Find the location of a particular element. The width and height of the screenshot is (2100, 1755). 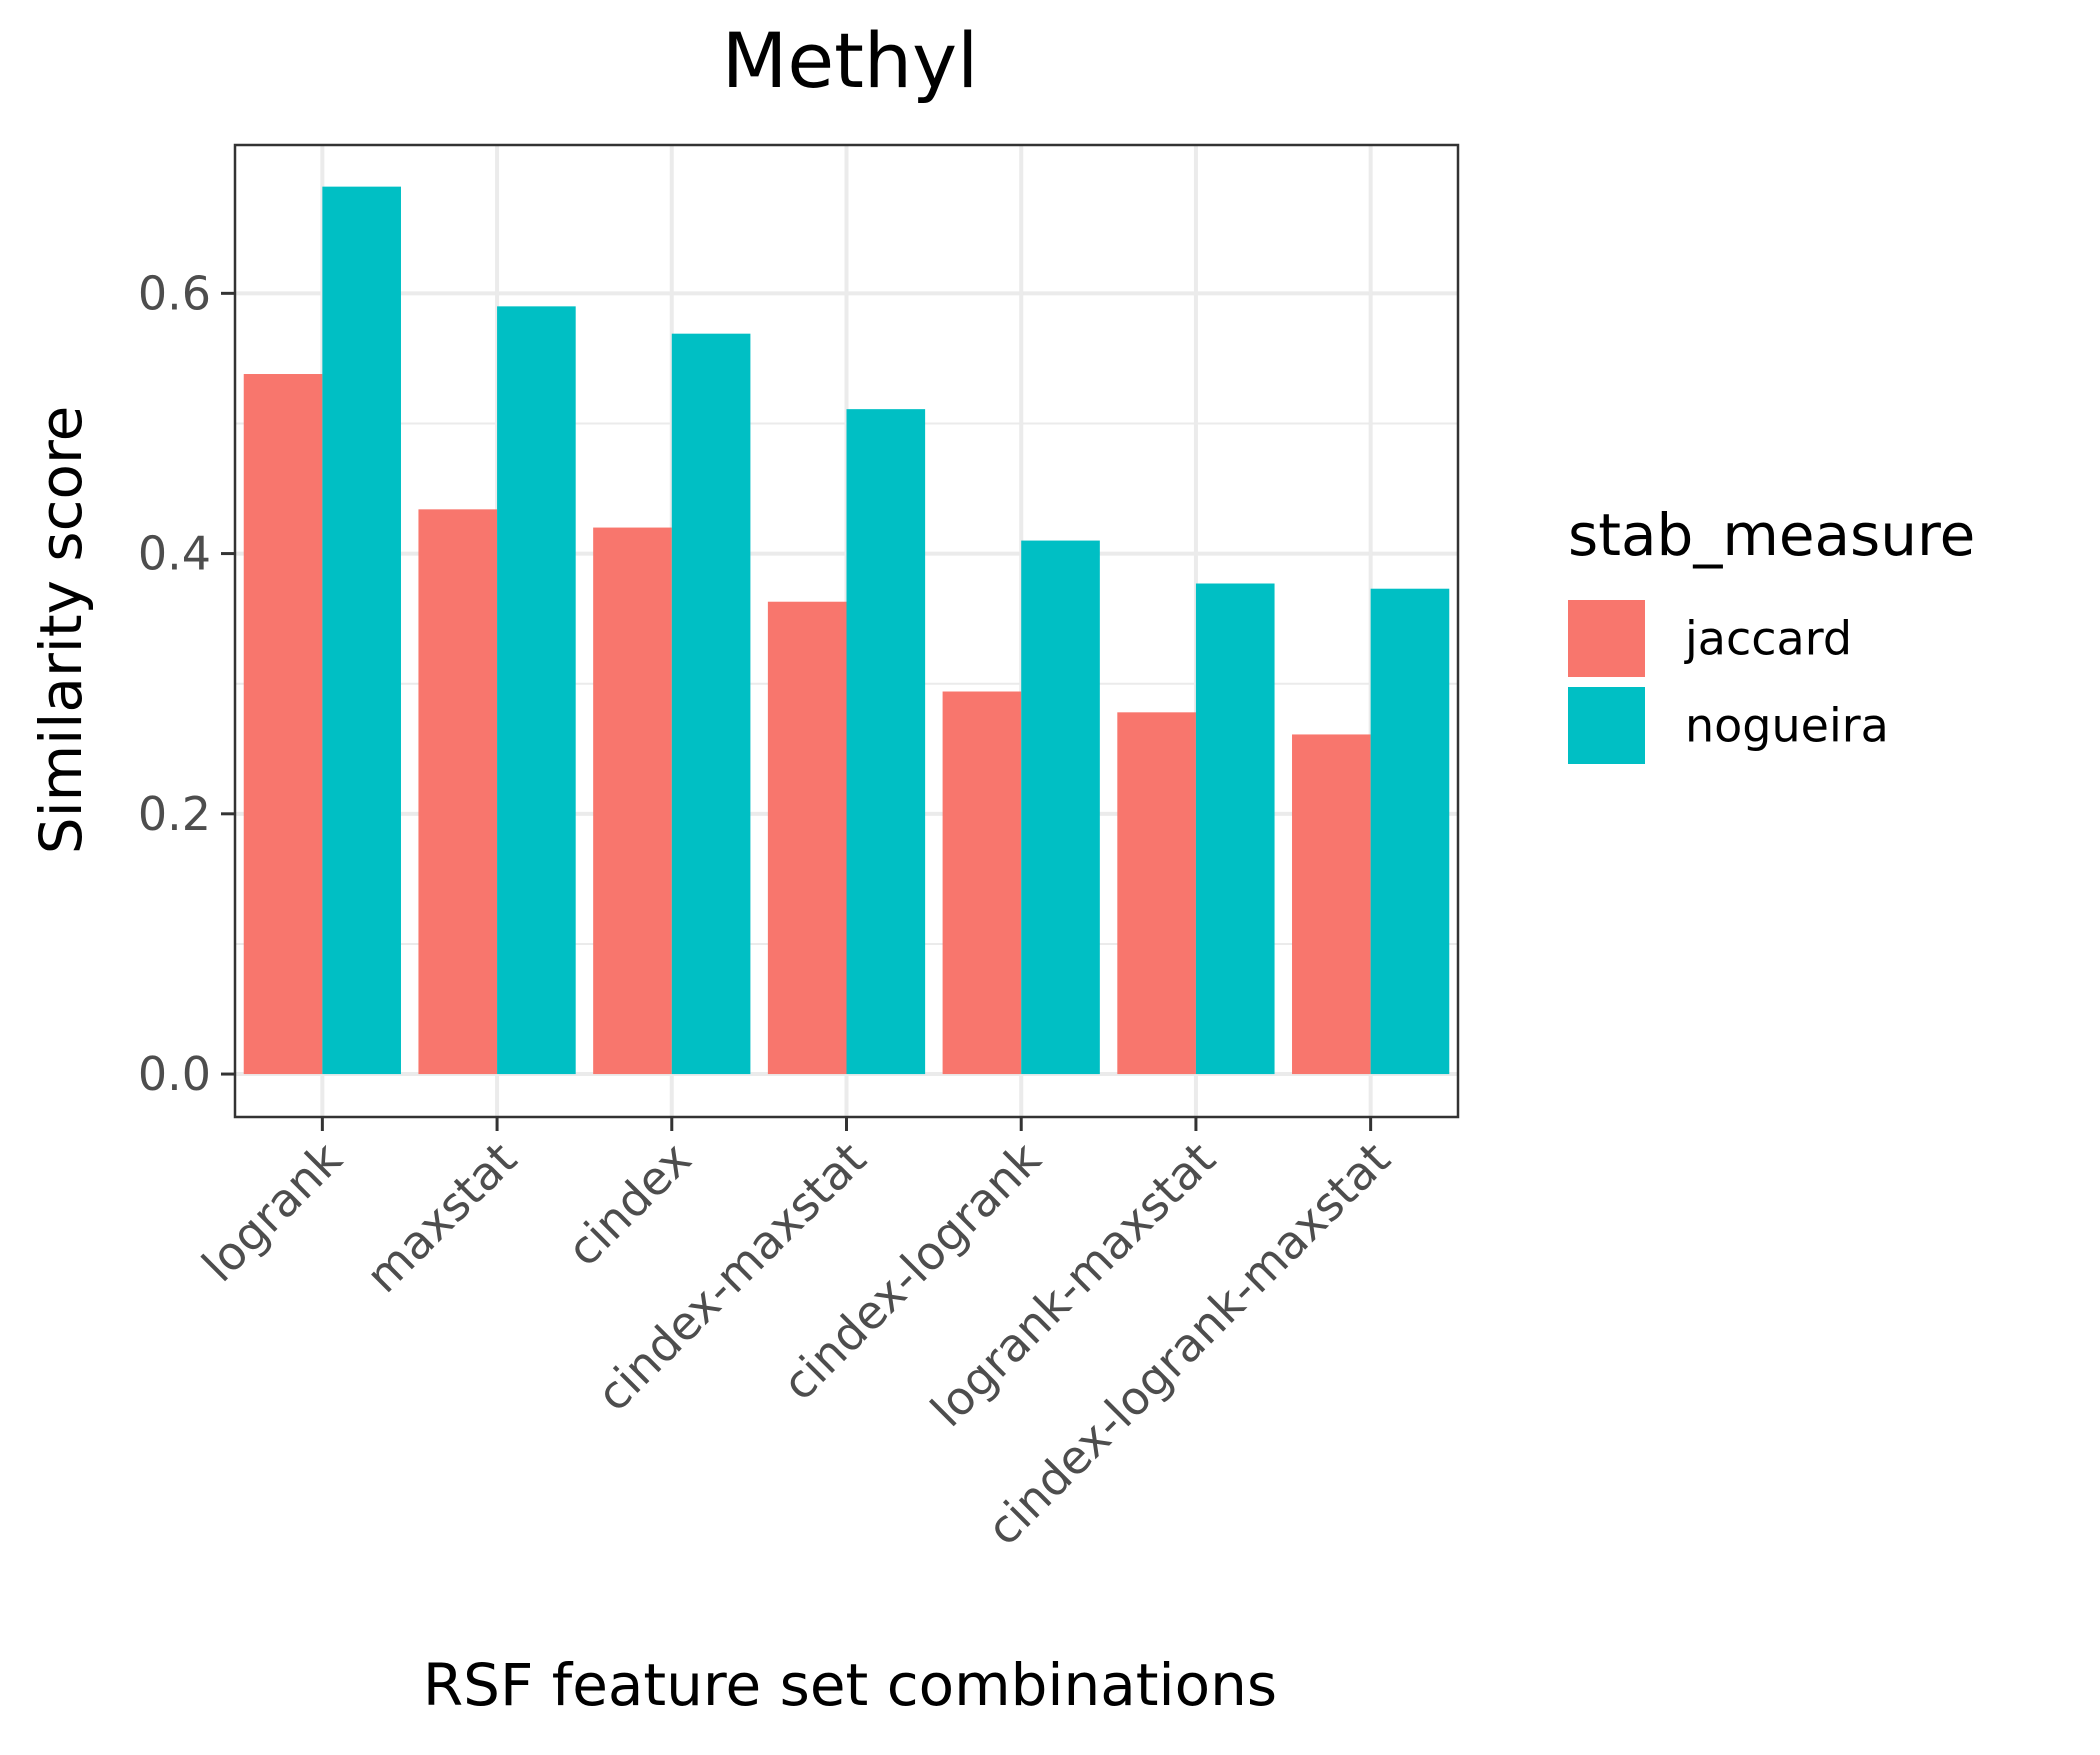

x-axis-title: RSF feature set combinations is located at coordinates (850, 1685).